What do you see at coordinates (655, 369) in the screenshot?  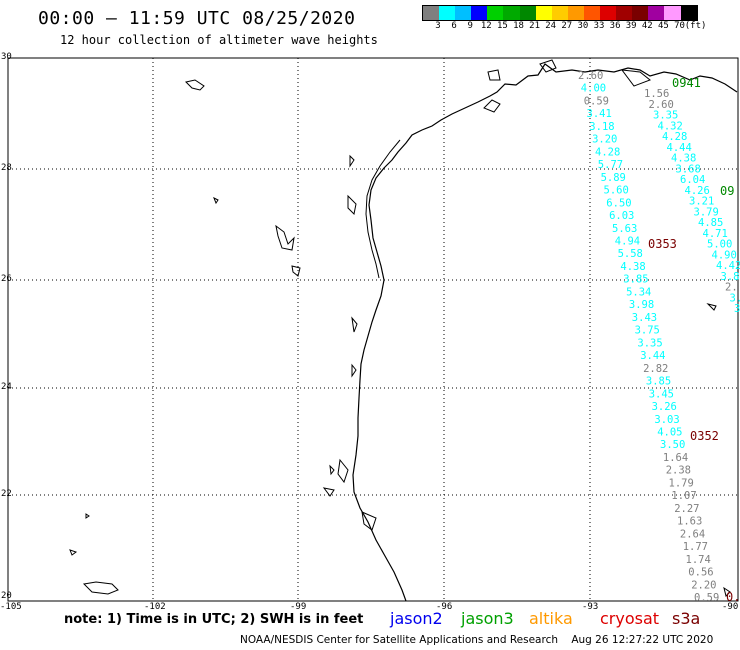 I see `wave-height-value: 2.82` at bounding box center [655, 369].